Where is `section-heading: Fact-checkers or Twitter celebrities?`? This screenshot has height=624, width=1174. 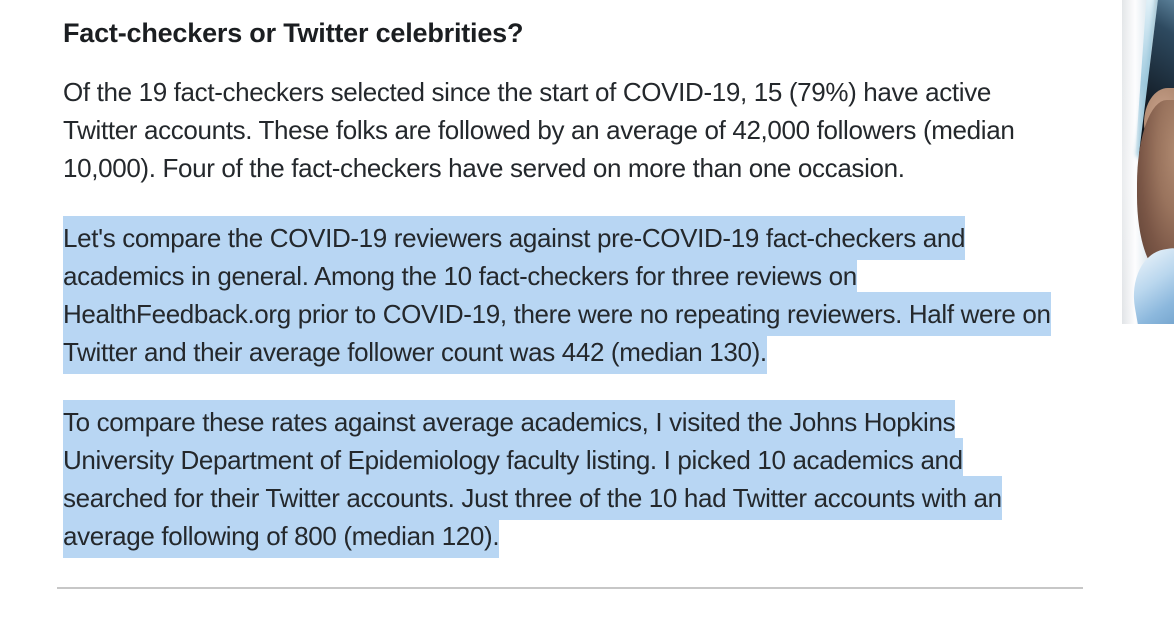
section-heading: Fact-checkers or Twitter celebrities? is located at coordinates (293, 33).